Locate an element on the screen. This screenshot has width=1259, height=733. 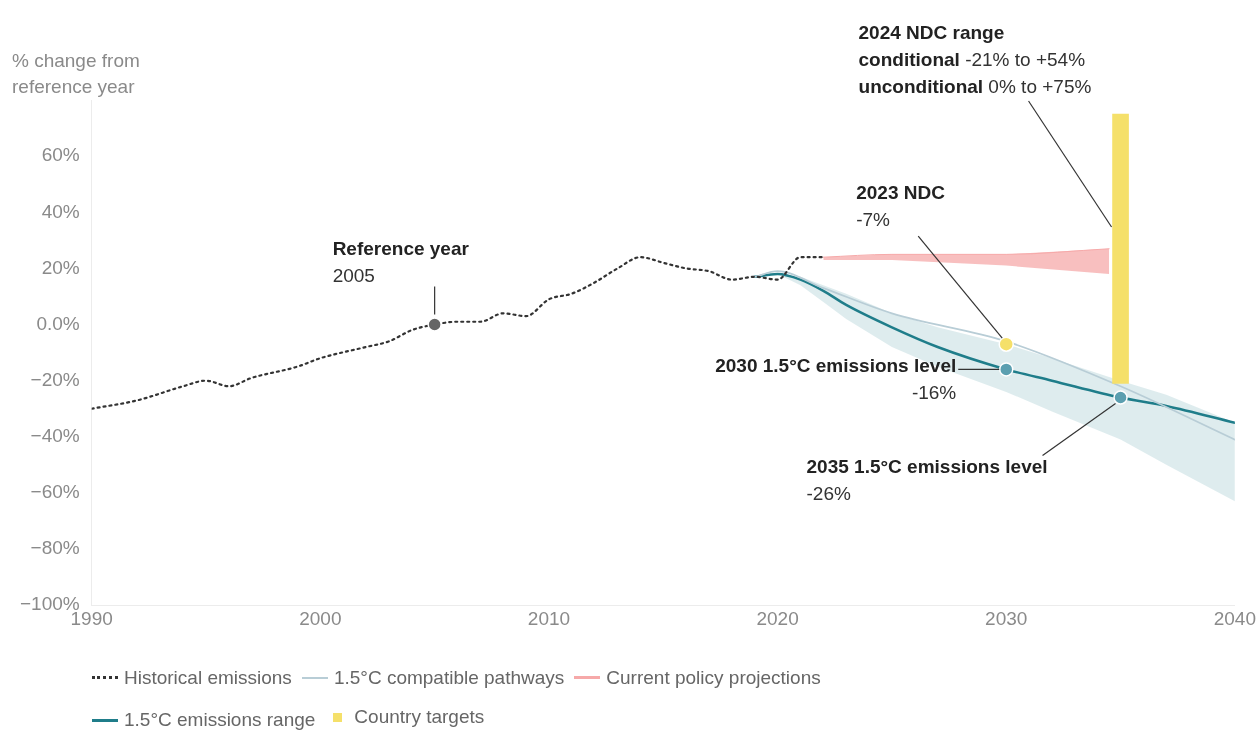
x-tick-label: 2030 is located at coordinates (1006, 618).